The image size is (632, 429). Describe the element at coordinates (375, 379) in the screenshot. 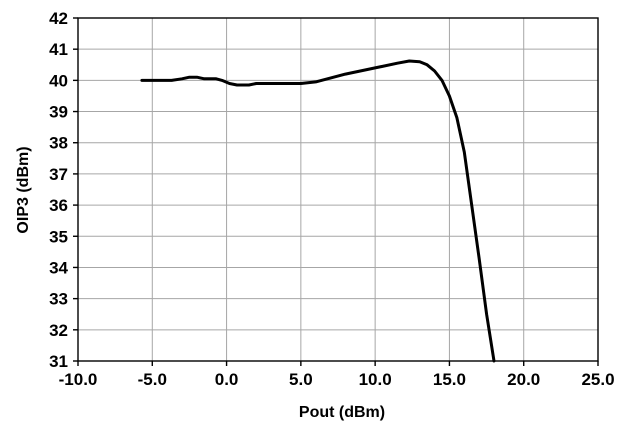

I see `x-tick-label: 10.0` at that location.